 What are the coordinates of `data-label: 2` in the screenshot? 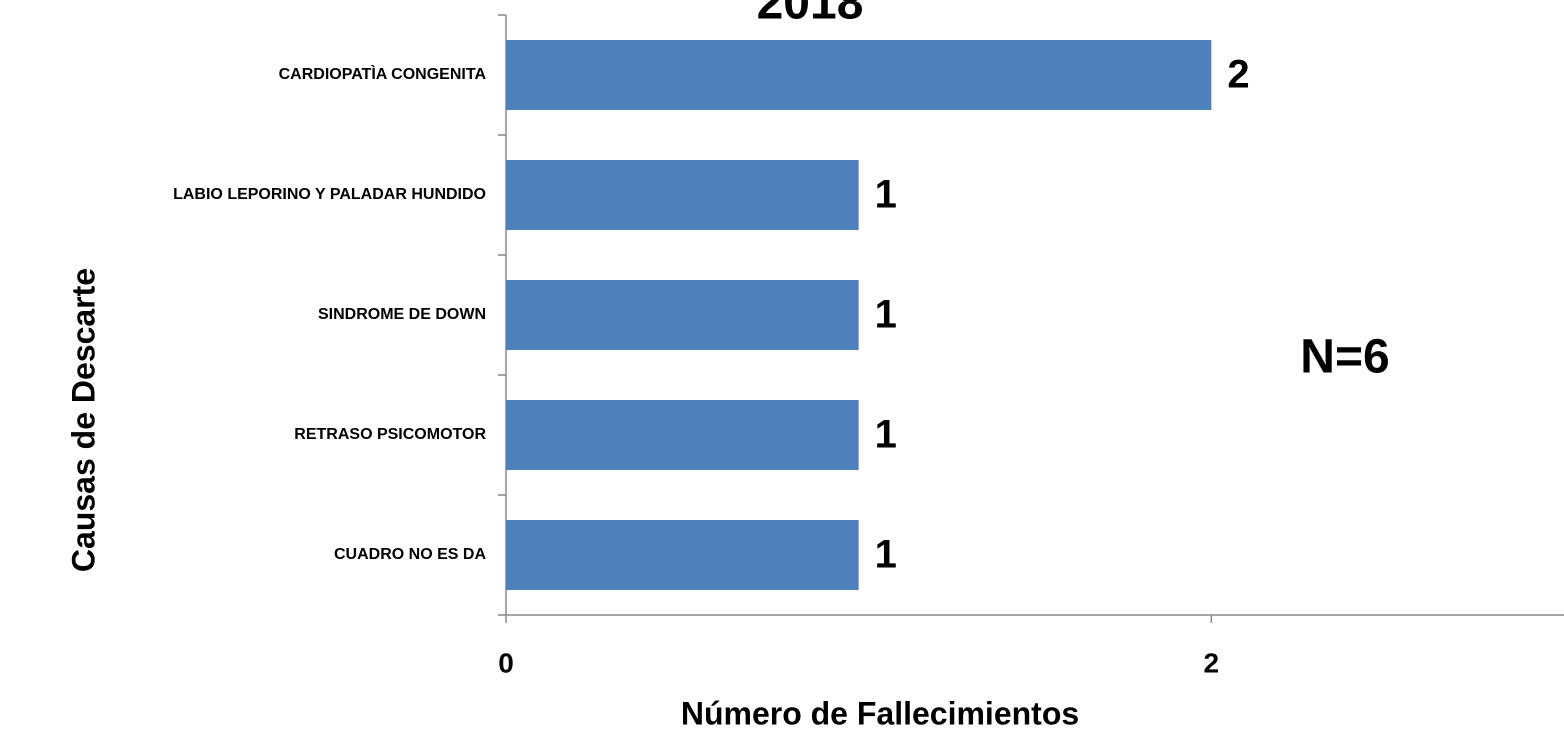 It's located at (1238, 75).